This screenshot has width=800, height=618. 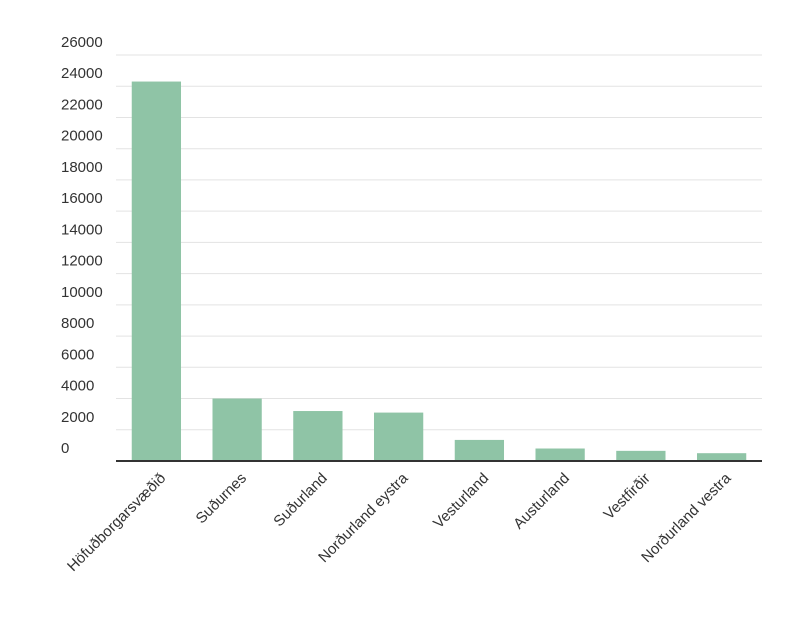 What do you see at coordinates (82, 42) in the screenshot?
I see `y-tick-label: 26000` at bounding box center [82, 42].